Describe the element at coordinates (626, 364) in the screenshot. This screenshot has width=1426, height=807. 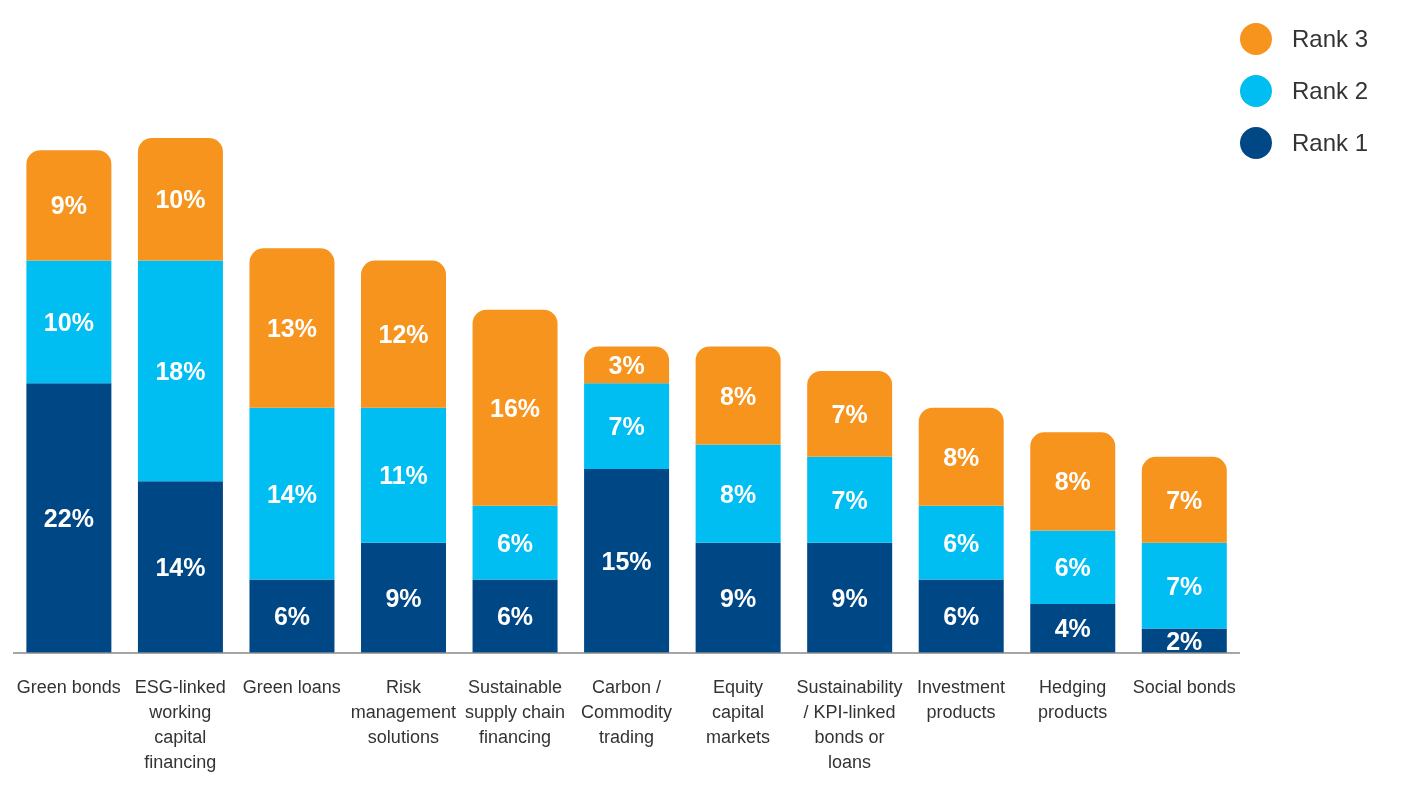
I see `data-label: 3%` at that location.